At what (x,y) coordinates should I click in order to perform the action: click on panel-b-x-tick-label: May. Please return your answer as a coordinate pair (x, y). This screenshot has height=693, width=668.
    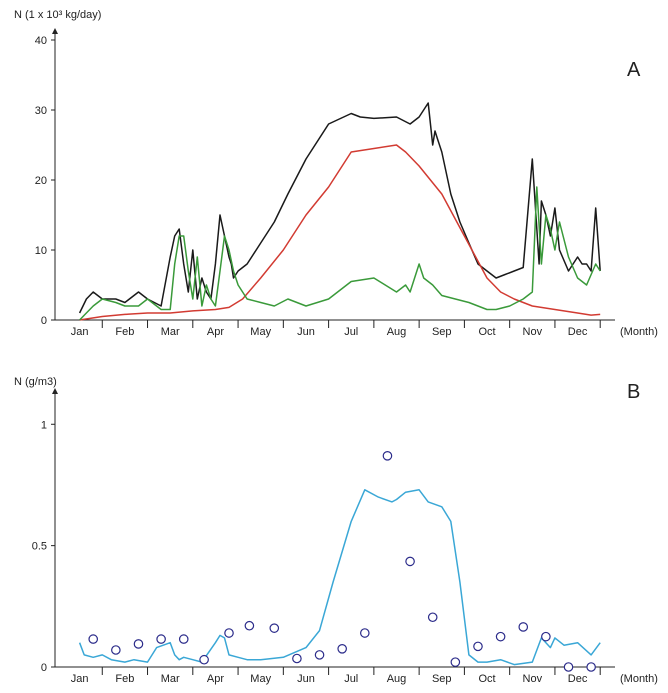
    Looking at the image, I should click on (260, 679).